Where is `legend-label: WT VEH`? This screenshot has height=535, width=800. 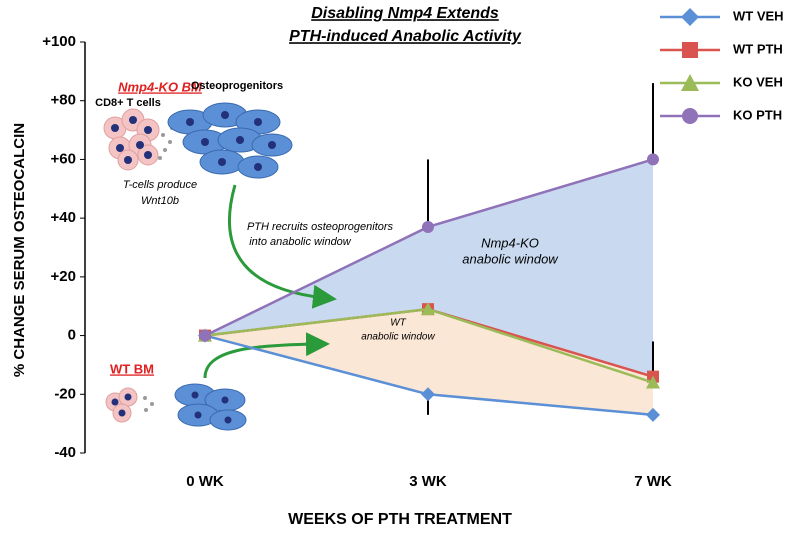 legend-label: WT VEH is located at coordinates (758, 15).